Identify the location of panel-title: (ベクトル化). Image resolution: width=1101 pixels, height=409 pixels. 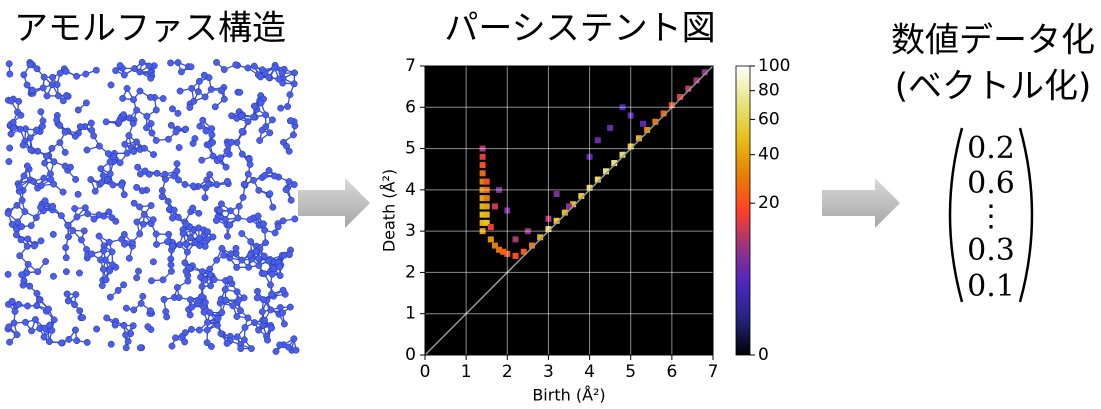
(993, 87).